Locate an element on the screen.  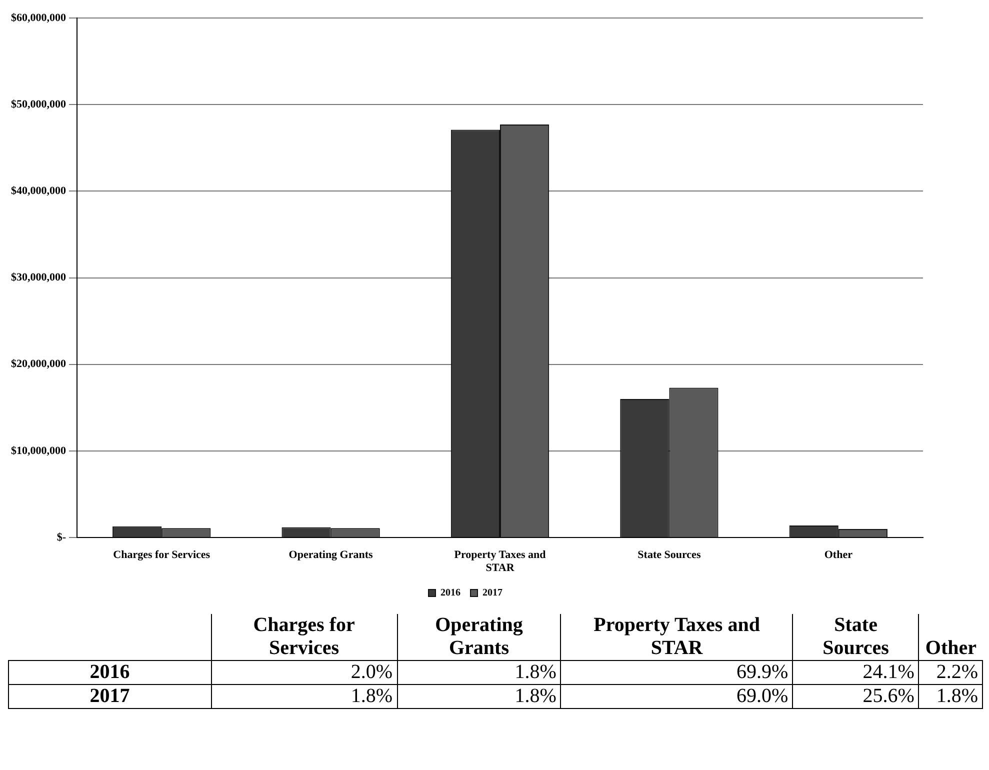
category-label: Property Taxes and STAR is located at coordinates (677, 636).